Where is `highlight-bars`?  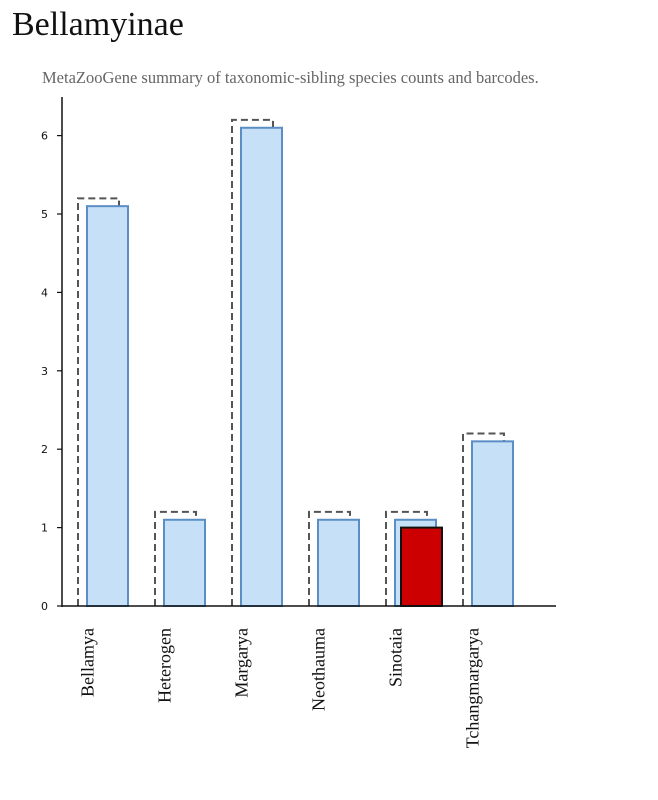
highlight-bars is located at coordinates (421, 566).